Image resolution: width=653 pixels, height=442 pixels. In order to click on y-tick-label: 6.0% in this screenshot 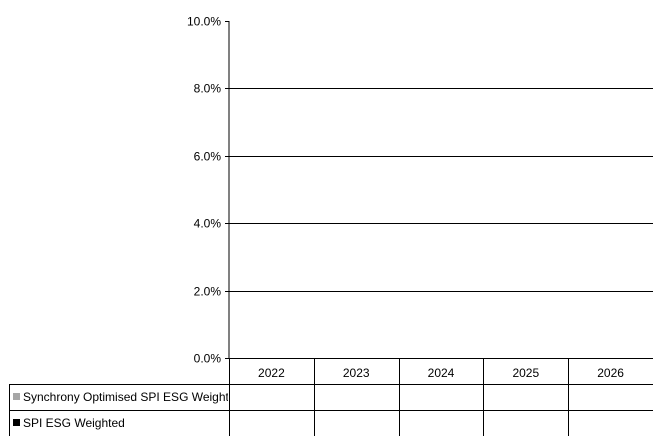, I will do `click(208, 157)`.